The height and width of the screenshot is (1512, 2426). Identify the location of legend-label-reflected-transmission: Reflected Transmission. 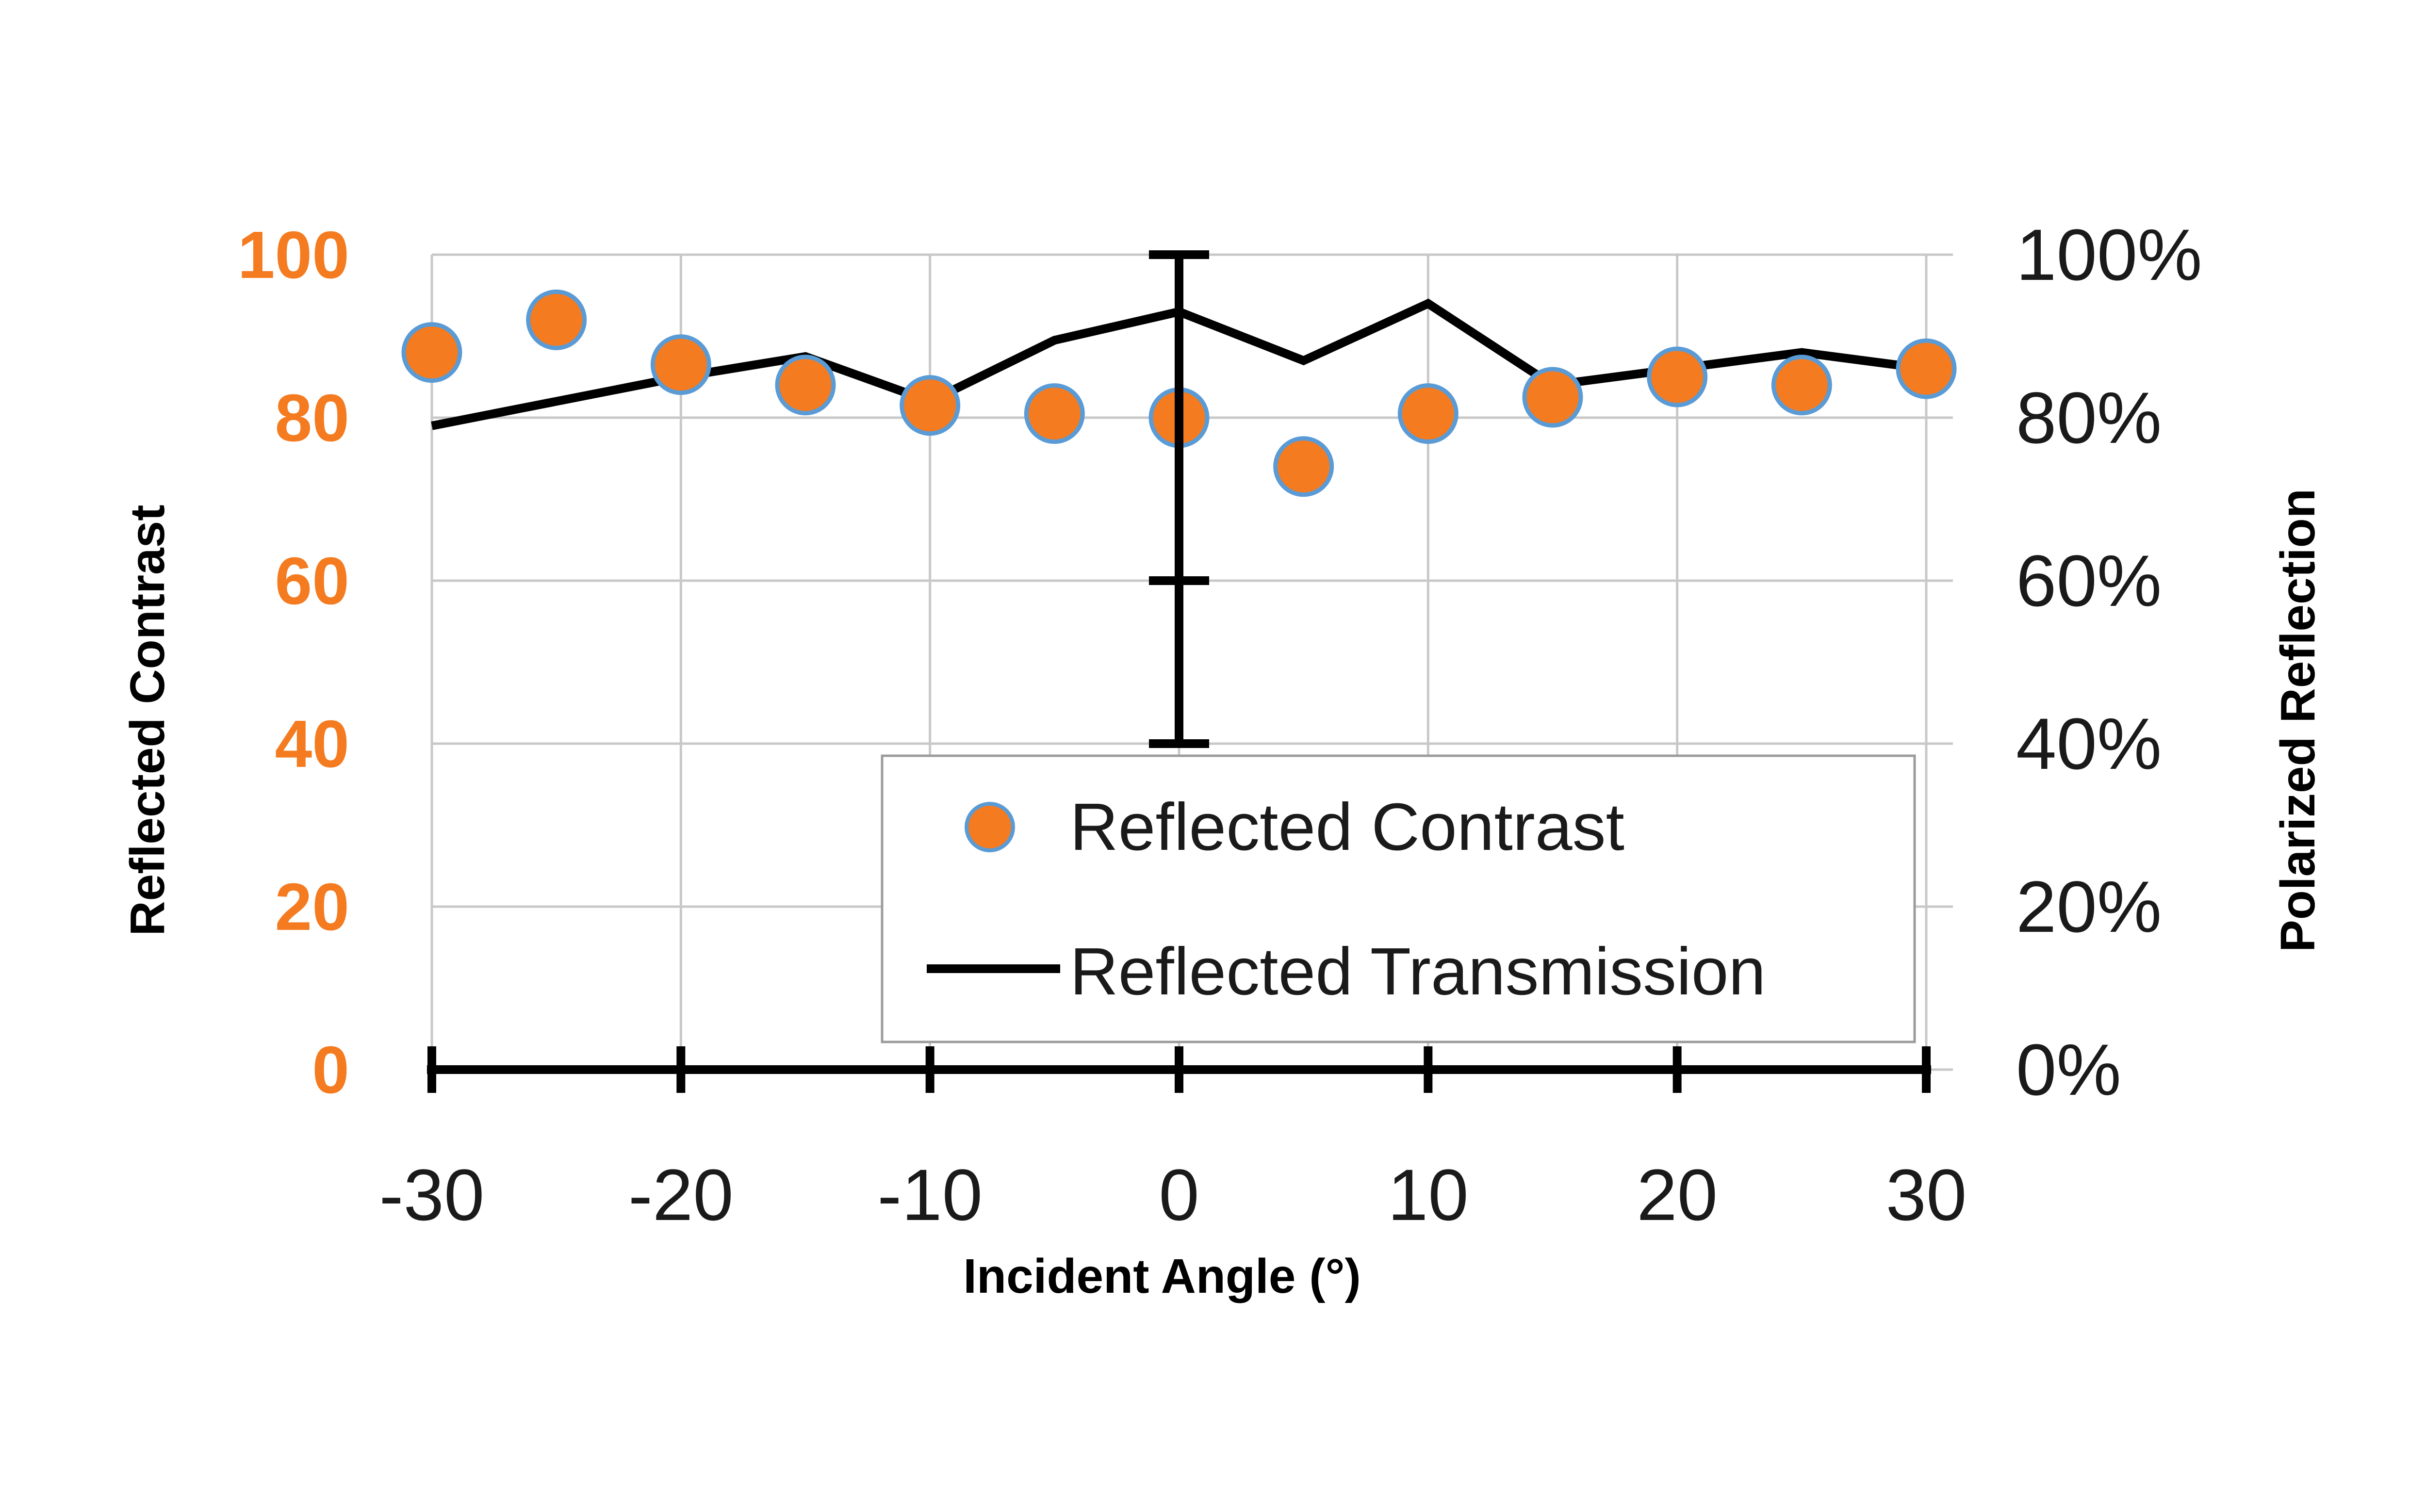
(1418, 971).